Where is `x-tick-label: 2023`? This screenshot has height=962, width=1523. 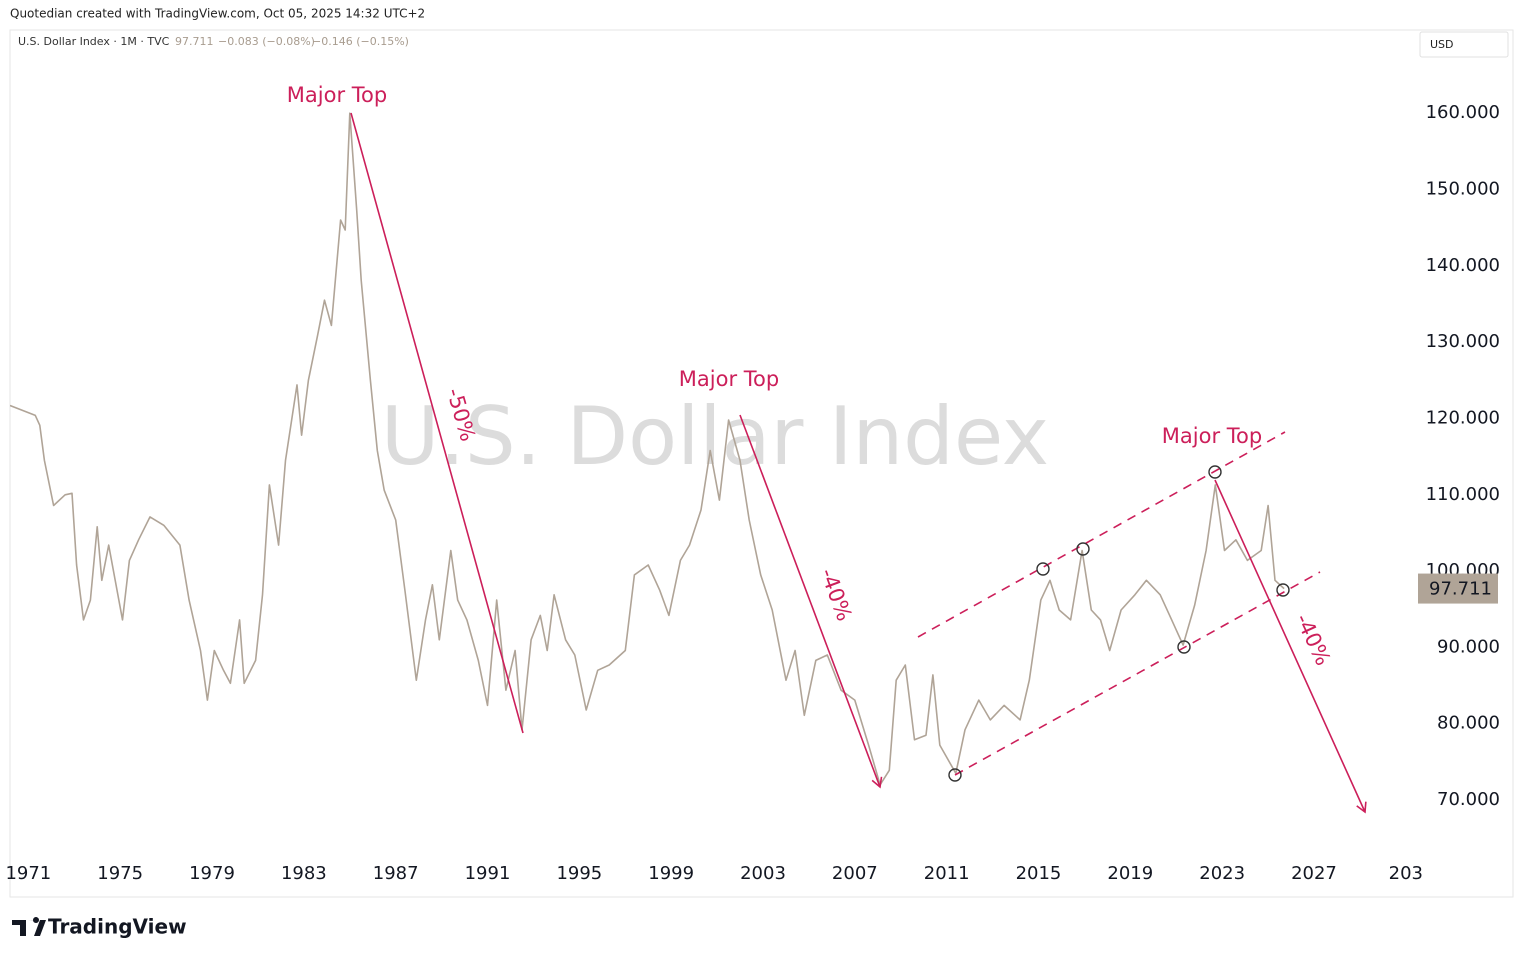 x-tick-label: 2023 is located at coordinates (1222, 873).